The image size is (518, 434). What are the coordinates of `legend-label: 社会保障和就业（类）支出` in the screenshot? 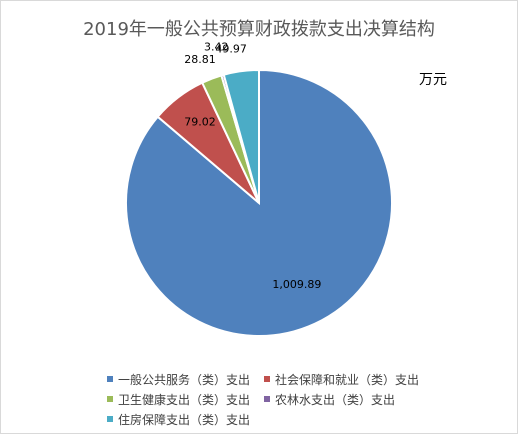 It's located at (347, 379).